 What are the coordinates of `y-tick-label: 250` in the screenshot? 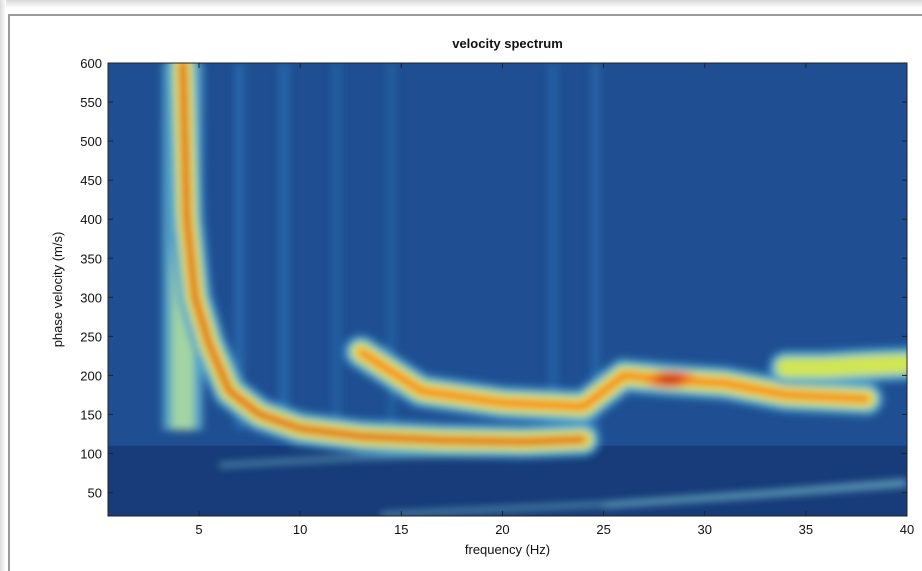 It's located at (91, 336).